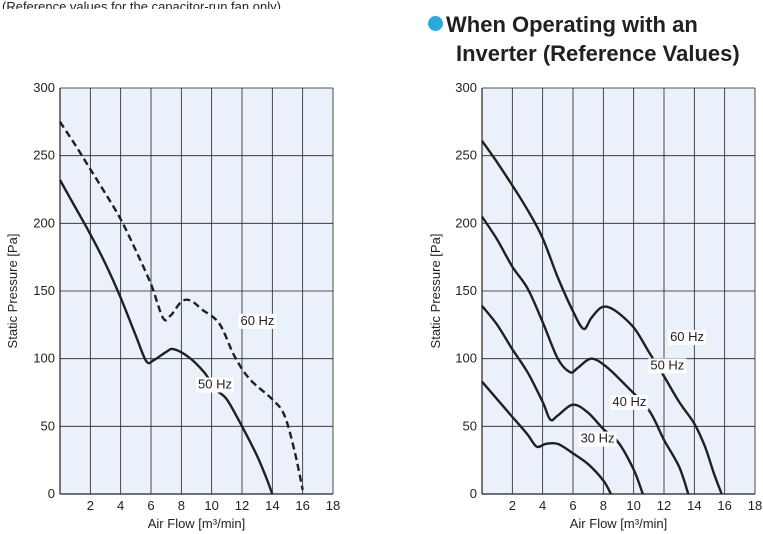  I want to click on heading-line-2: Inverter (Reference Values), so click(598, 53).